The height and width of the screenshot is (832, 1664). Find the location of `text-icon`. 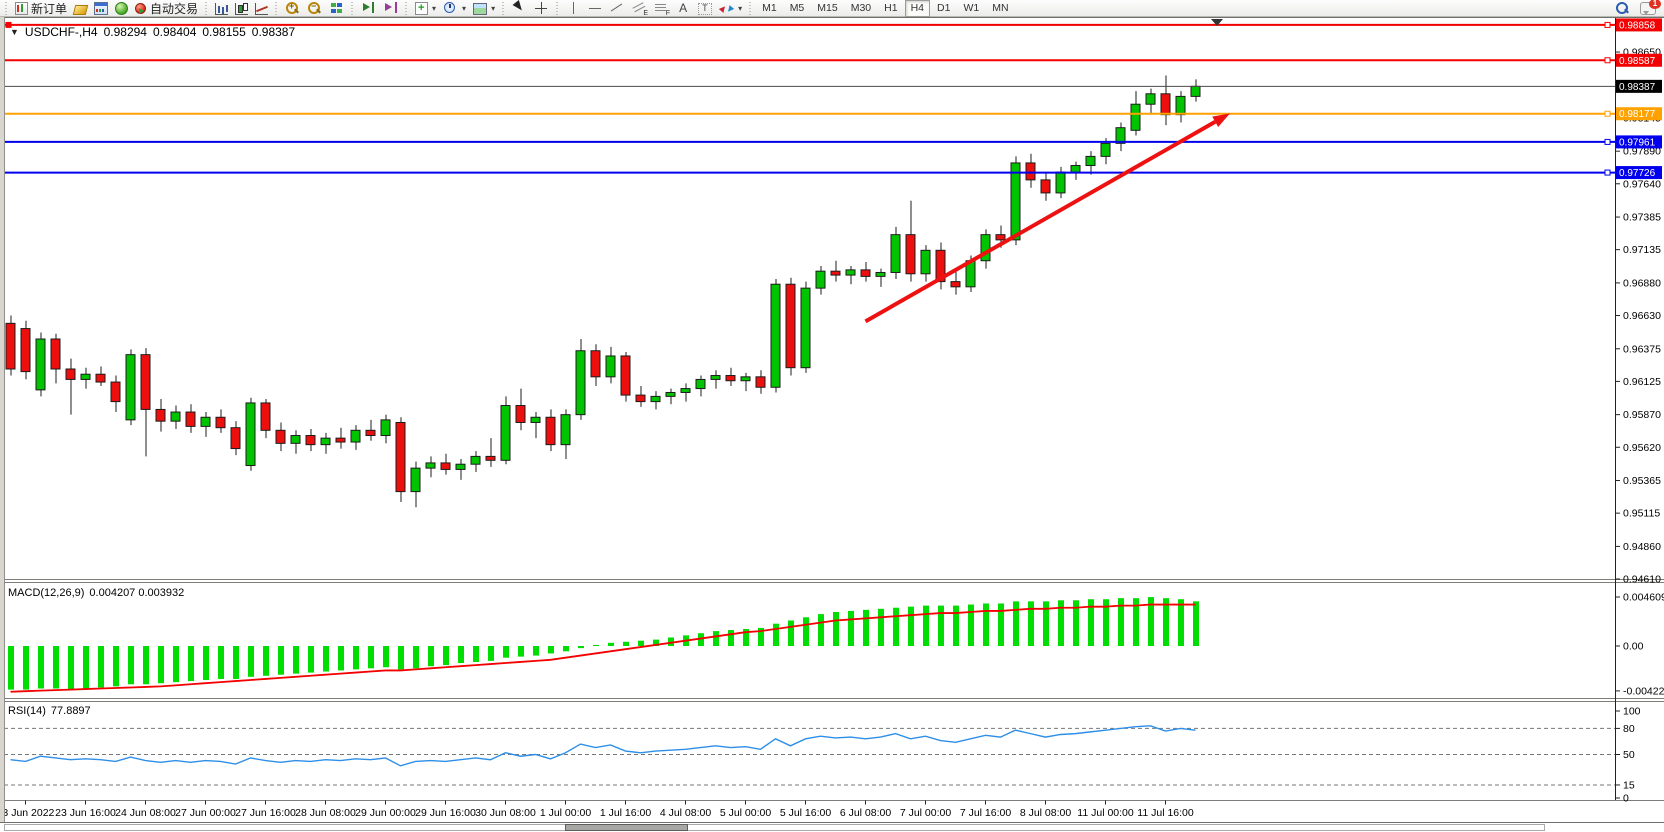

text-icon is located at coordinates (683, 8).